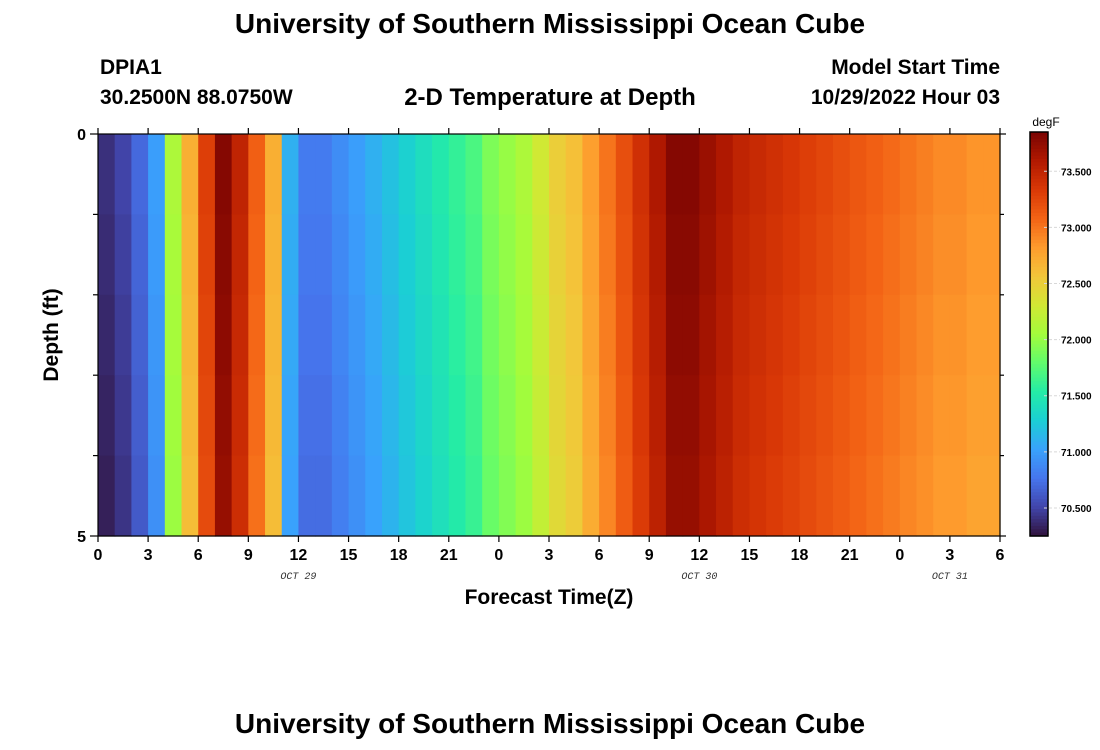 The image size is (1100, 750). What do you see at coordinates (1045, 122) in the screenshot?
I see `colorbar-unit: degF` at bounding box center [1045, 122].